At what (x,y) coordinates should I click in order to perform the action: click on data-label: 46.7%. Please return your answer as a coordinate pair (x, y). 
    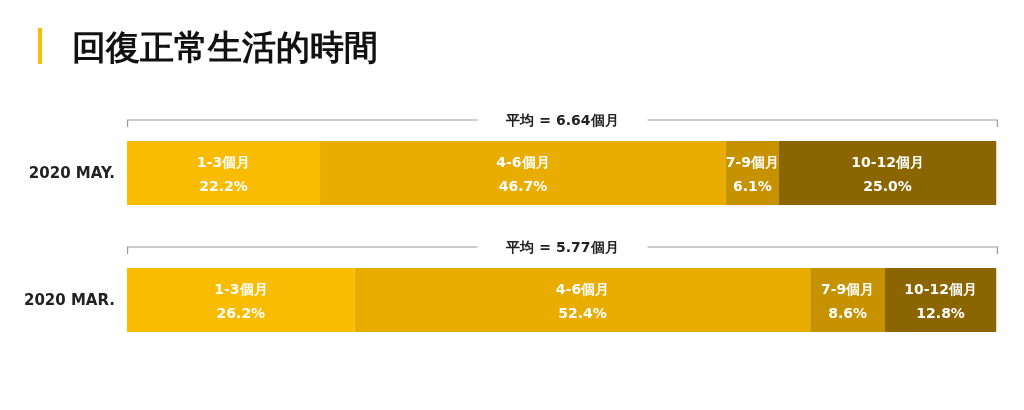
    Looking at the image, I should click on (523, 186).